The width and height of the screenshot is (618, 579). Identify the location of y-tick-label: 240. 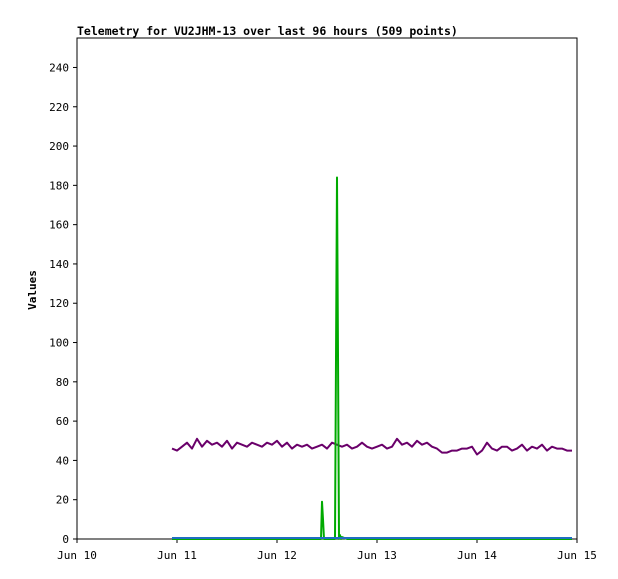
(59, 67).